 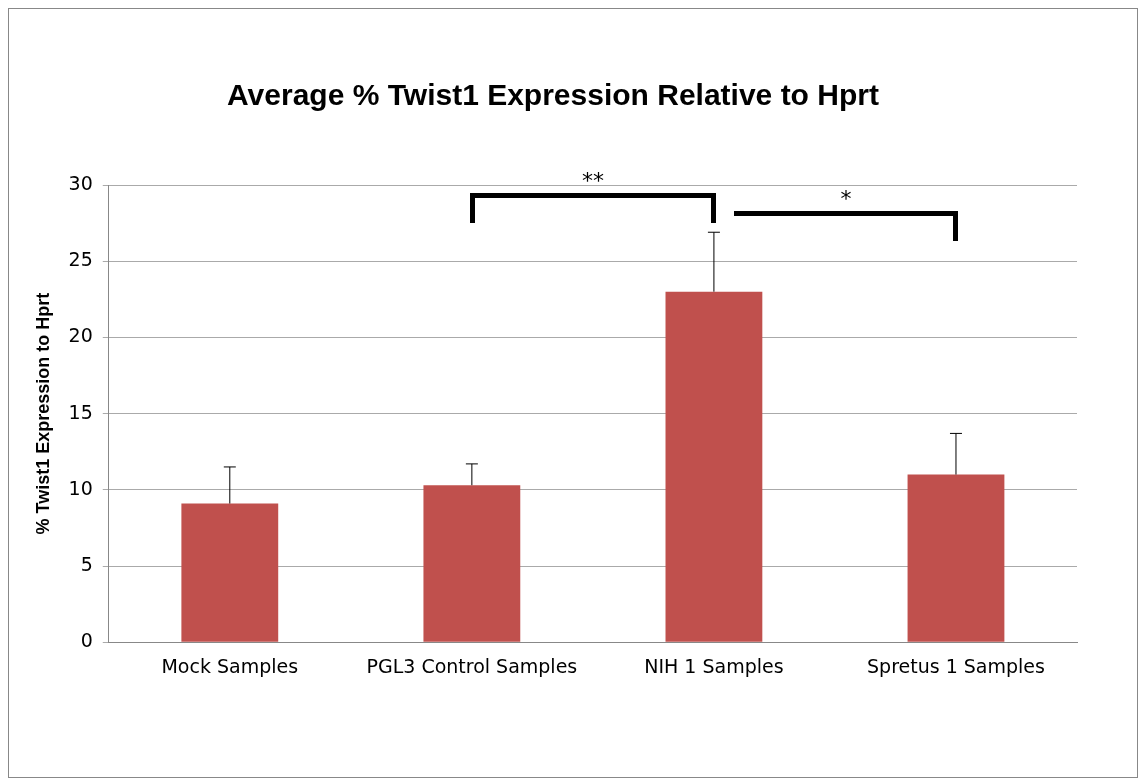 What do you see at coordinates (80, 335) in the screenshot?
I see `y-tick-label: 20` at bounding box center [80, 335].